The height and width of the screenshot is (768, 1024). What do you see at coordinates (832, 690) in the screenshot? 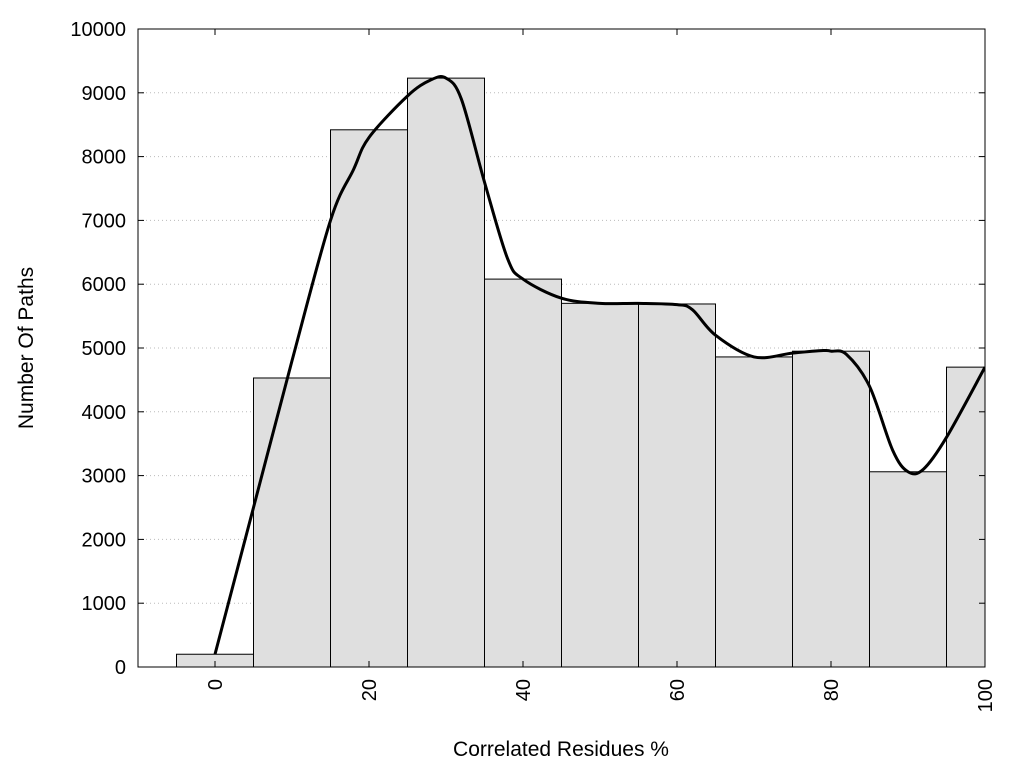
I see `x-tick-label: 80` at bounding box center [832, 690].